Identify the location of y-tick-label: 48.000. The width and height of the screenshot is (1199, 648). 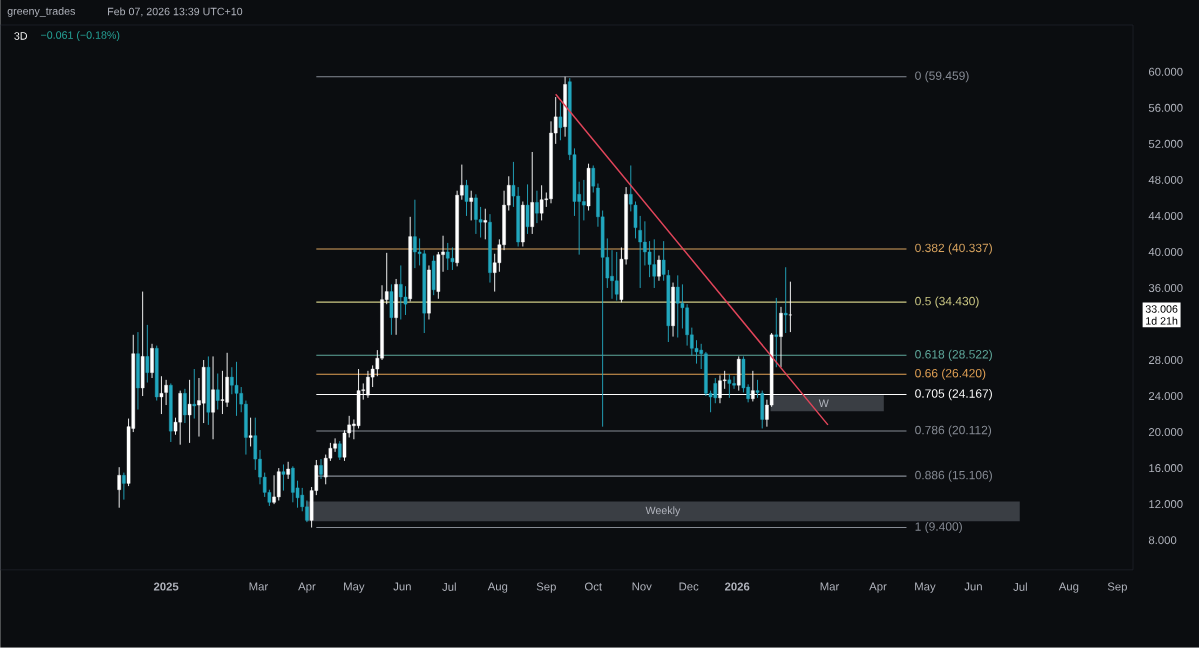
(1165, 179).